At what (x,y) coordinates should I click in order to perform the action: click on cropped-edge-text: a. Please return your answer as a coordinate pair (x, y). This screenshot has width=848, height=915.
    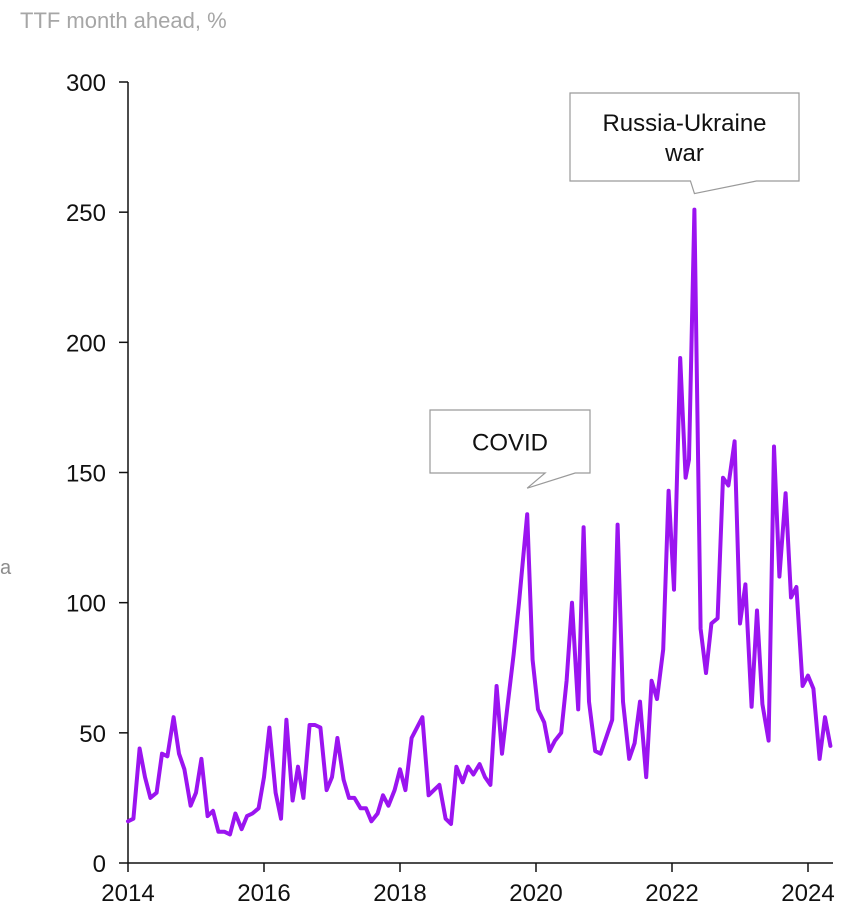
    Looking at the image, I should click on (6, 568).